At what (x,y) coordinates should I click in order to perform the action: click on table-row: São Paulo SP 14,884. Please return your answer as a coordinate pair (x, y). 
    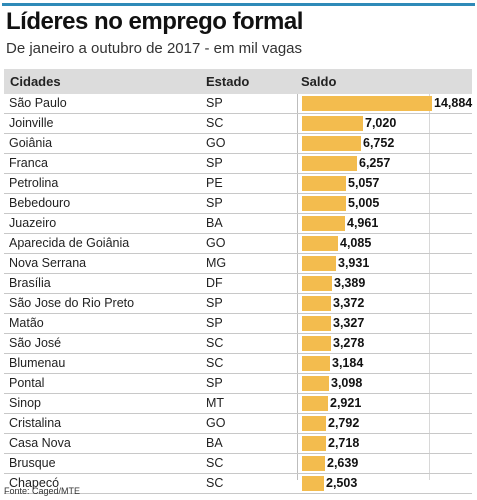
    Looking at the image, I should click on (238, 104).